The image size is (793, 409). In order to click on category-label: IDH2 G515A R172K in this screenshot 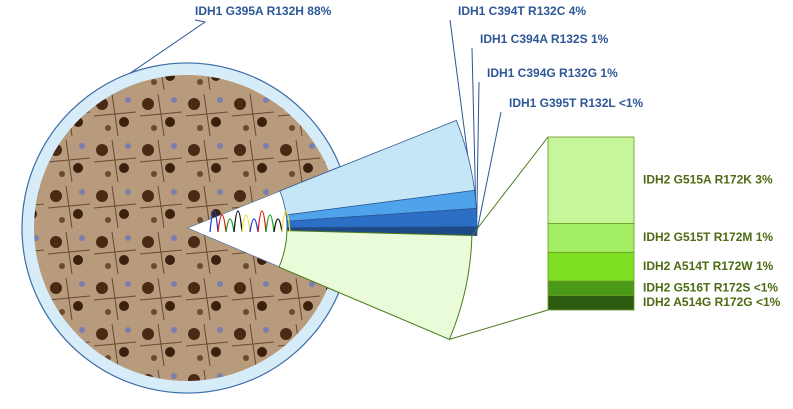, I will do `click(697, 179)`.